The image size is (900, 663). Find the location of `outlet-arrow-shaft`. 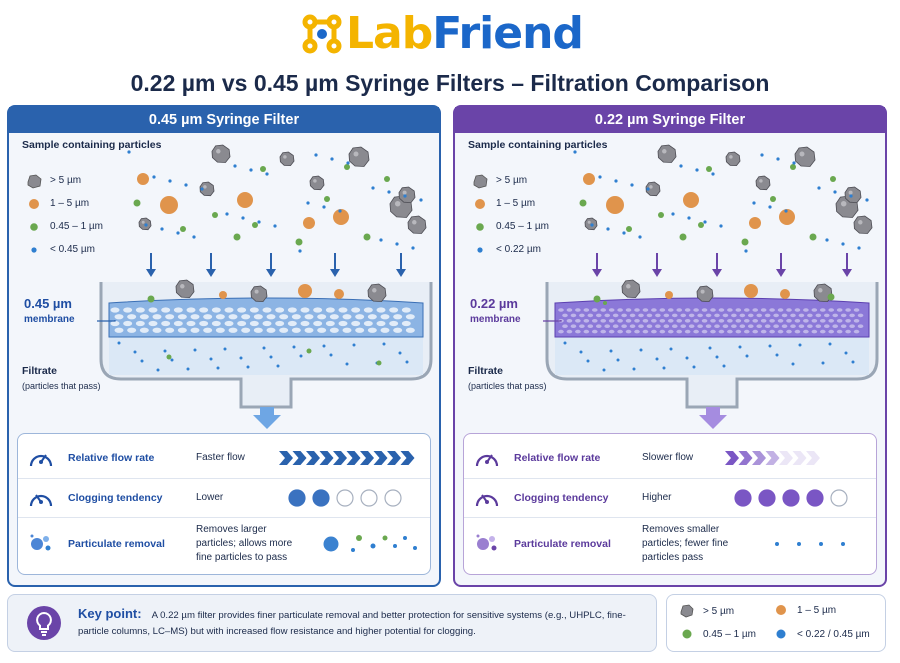

outlet-arrow-shaft is located at coordinates (713, 412).